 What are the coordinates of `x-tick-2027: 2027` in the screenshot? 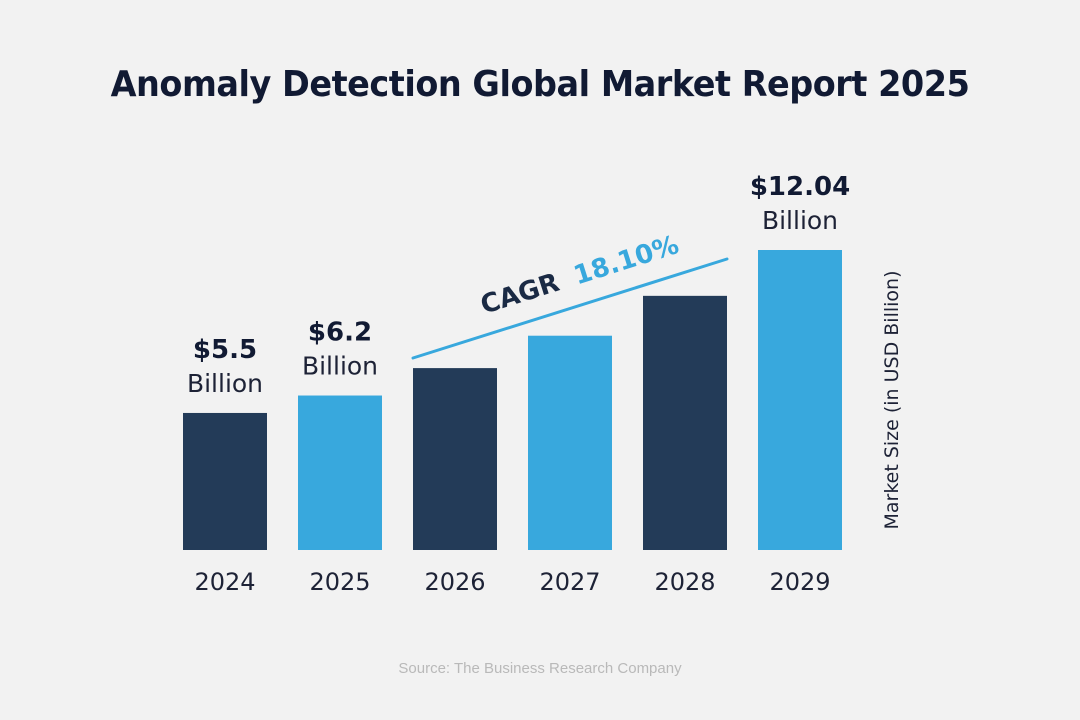 It's located at (569, 582).